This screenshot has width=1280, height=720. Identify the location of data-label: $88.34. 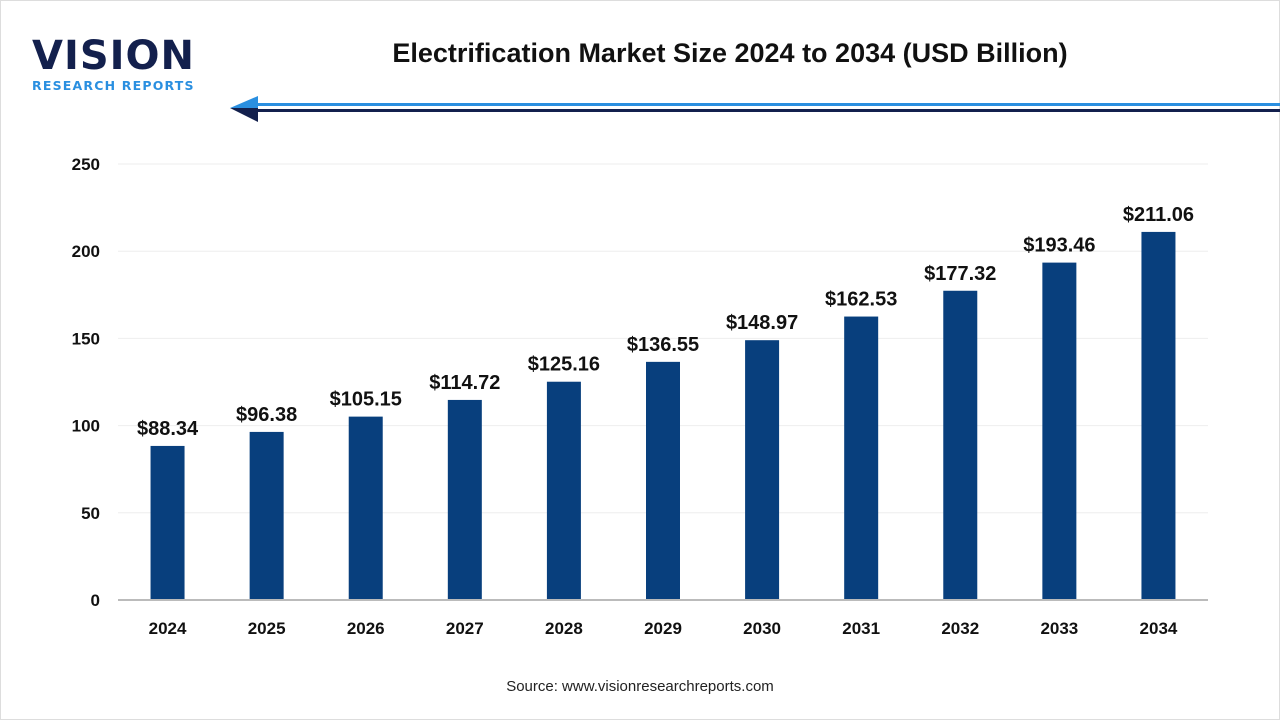
(168, 429).